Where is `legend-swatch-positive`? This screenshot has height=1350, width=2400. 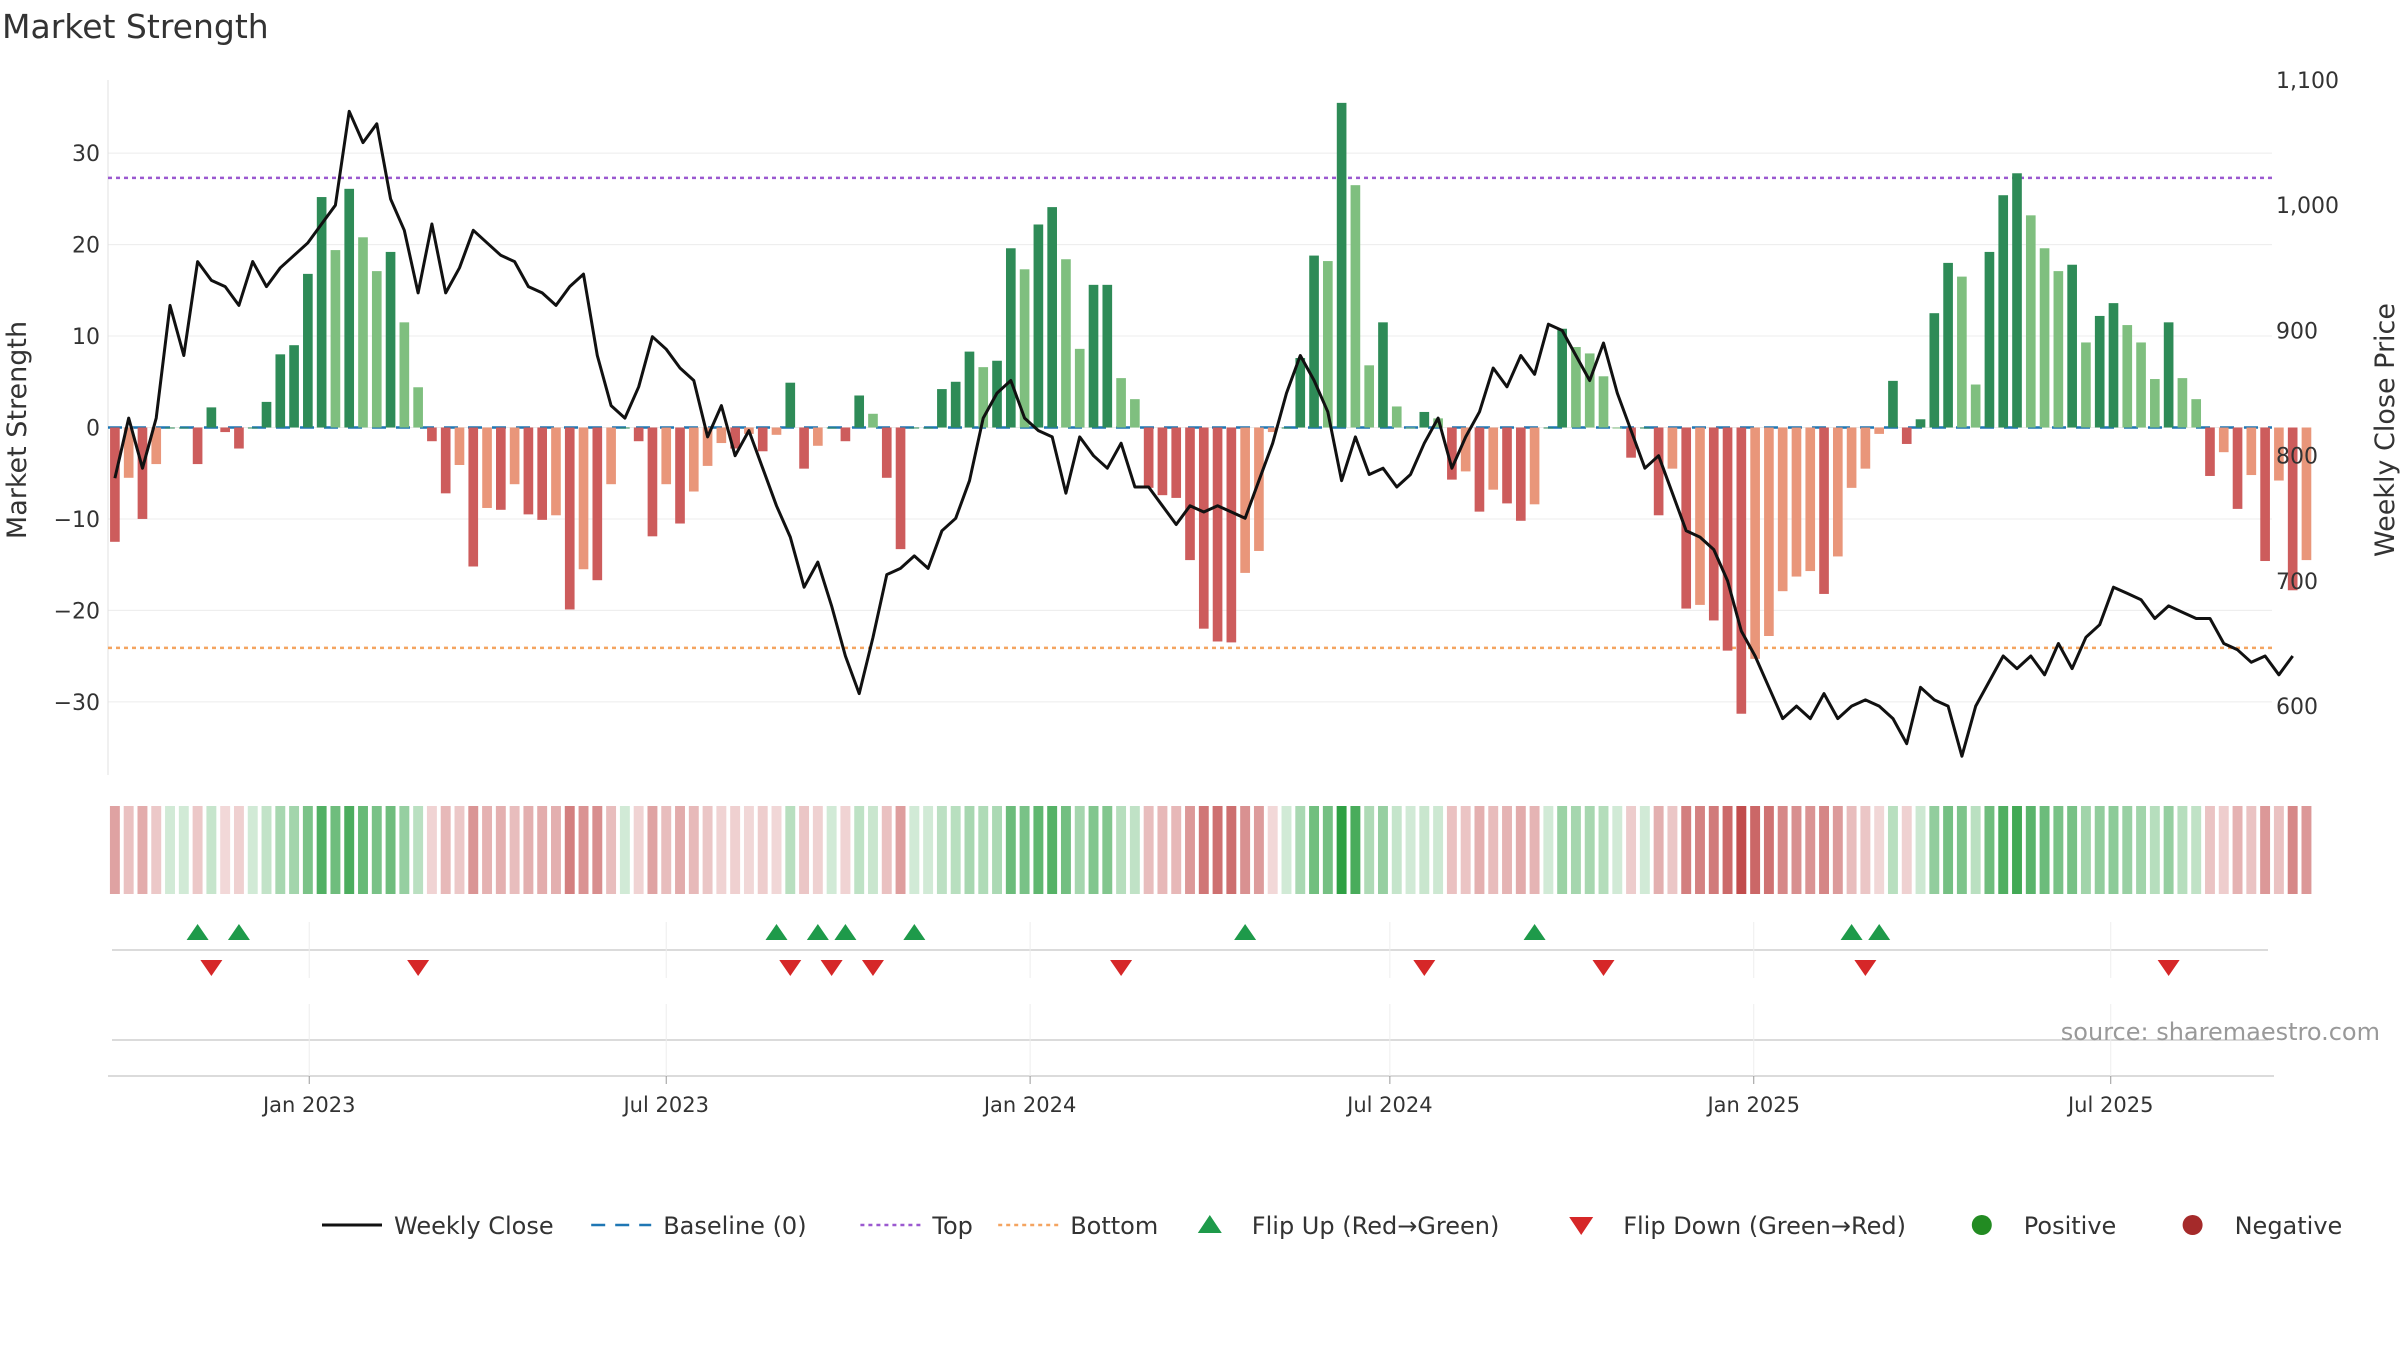 legend-swatch-positive is located at coordinates (1981, 1225).